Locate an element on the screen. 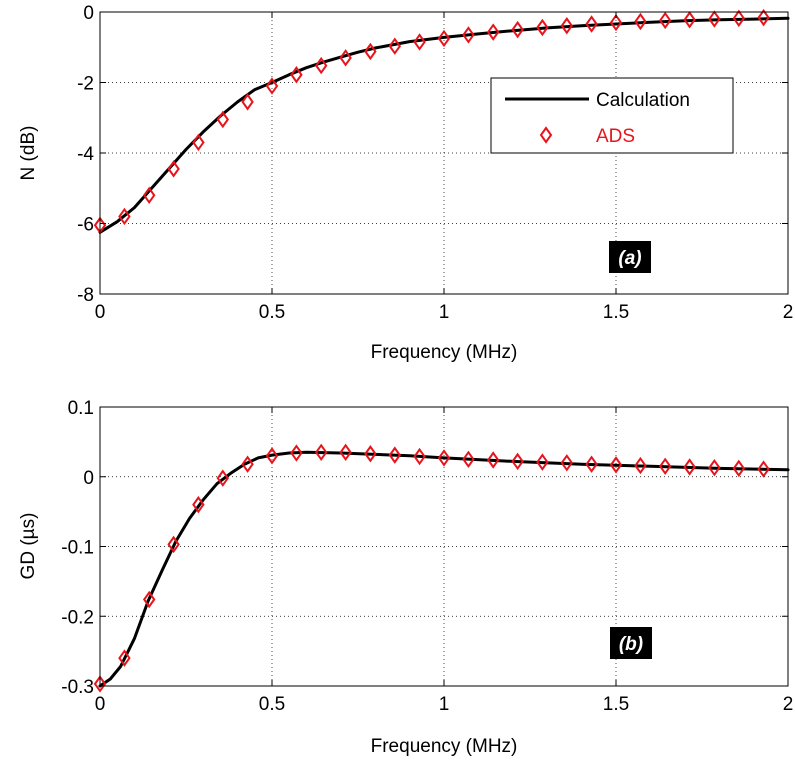 Image resolution: width=795 pixels, height=765 pixels. svg-text: (b) is located at coordinates (631, 644).